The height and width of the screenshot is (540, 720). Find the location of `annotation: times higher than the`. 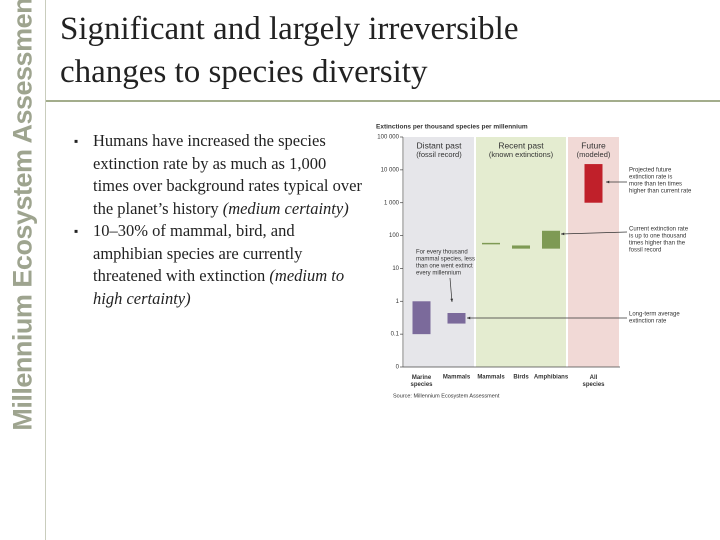

annotation: times higher than the is located at coordinates (657, 244).